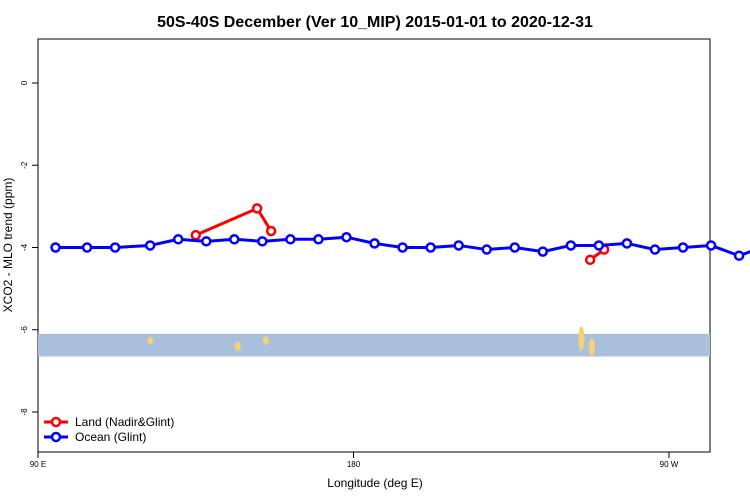 This screenshot has width=750, height=500. I want to click on legend: Land (Nadir&Glint) Ocean (Glint), so click(109, 429).